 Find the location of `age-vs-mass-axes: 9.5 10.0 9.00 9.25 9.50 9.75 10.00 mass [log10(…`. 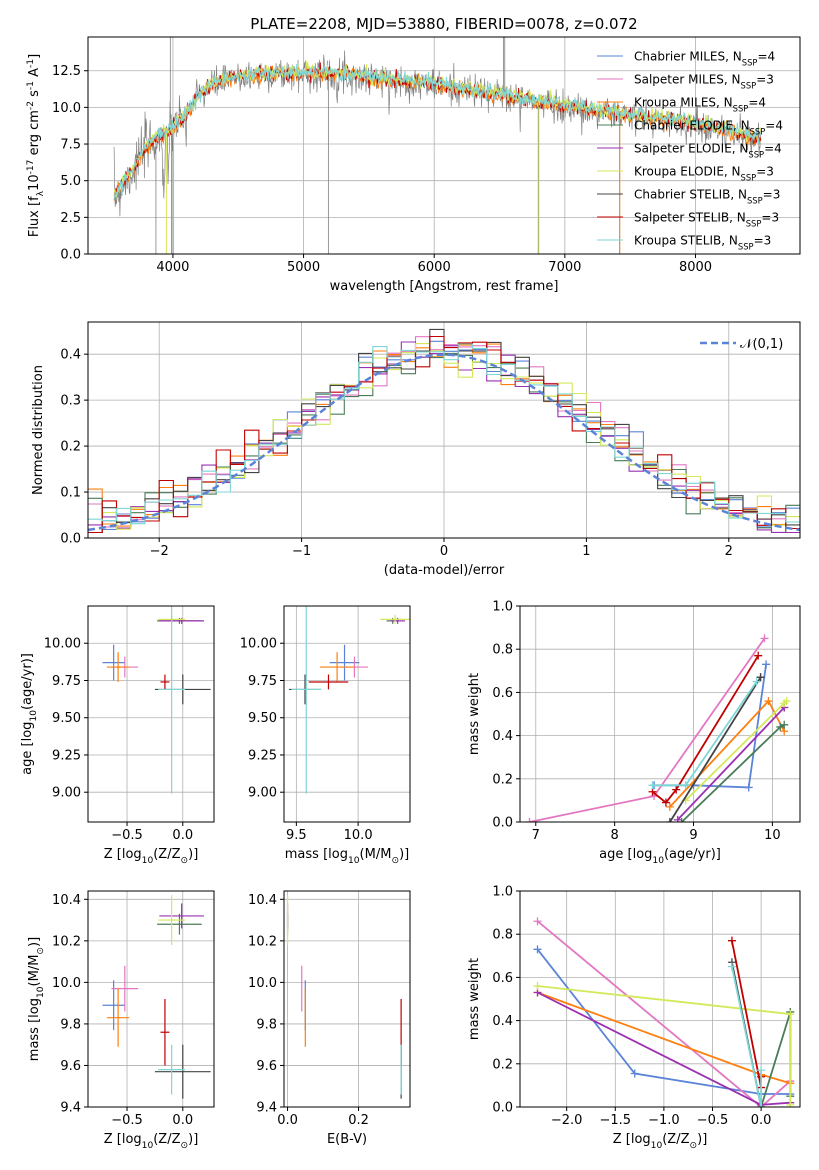

age-vs-mass-axes: 9.5 10.0 9.00 9.25 9.50 9.75 10.00 mass [log10(… is located at coordinates (325, 735).